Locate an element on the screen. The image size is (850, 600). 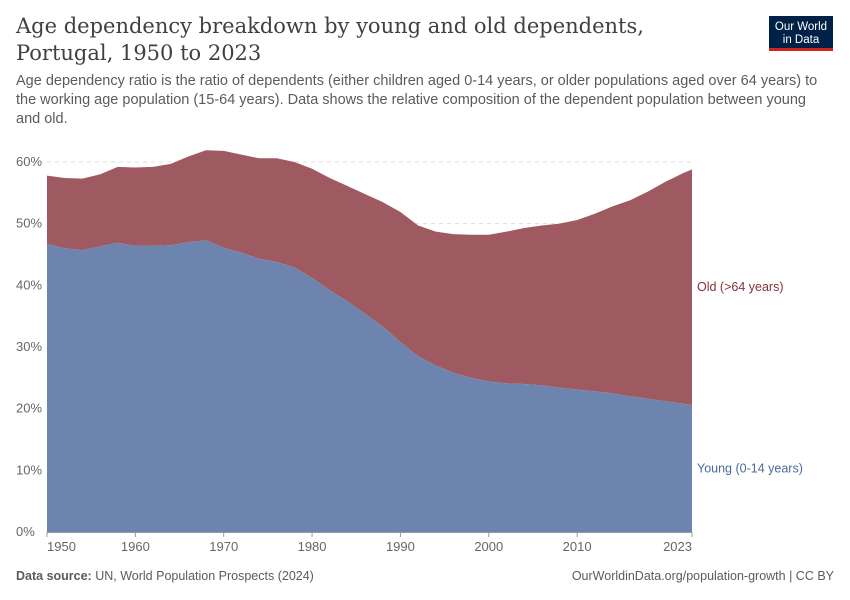
y-tick-label: 10% is located at coordinates (29, 469).